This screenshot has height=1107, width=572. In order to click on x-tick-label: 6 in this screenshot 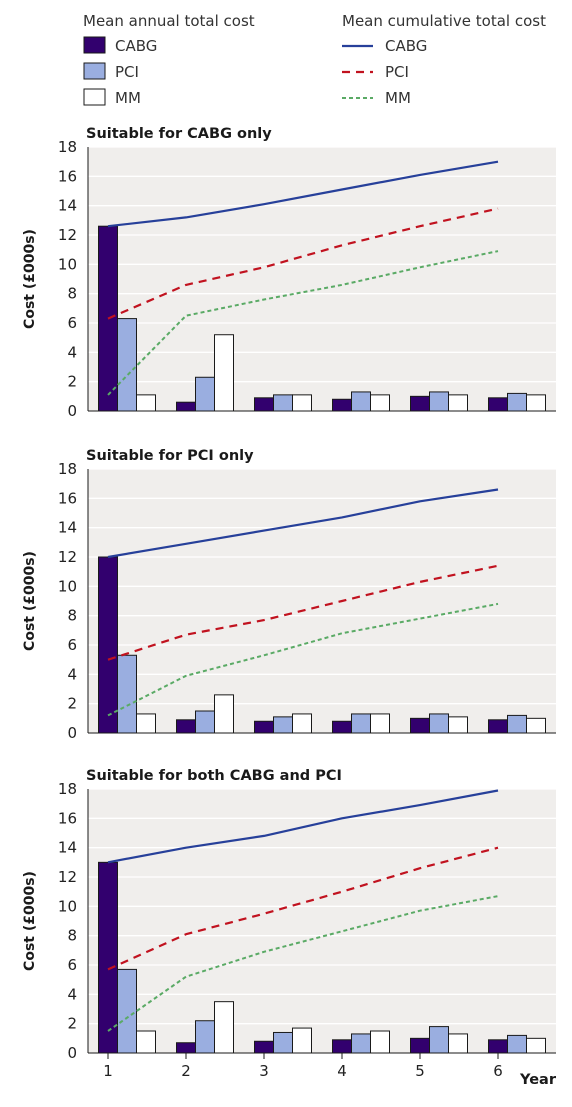, I will do `click(498, 1071)`.